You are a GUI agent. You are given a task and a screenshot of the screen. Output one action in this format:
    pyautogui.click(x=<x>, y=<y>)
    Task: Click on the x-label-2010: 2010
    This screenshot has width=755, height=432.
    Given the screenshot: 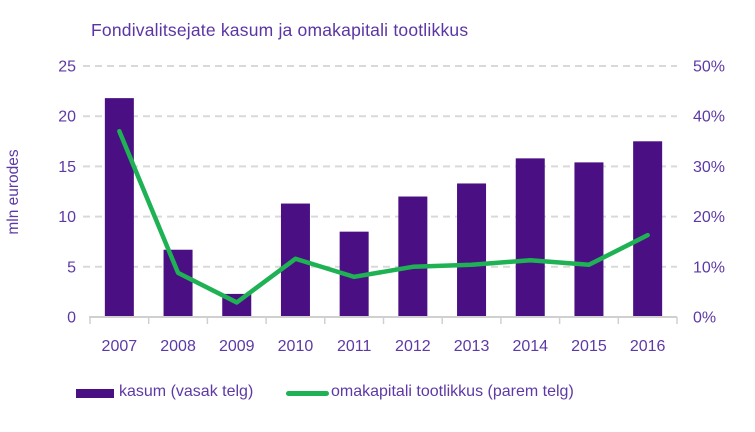 What is the action you would take?
    pyautogui.click(x=296, y=346)
    